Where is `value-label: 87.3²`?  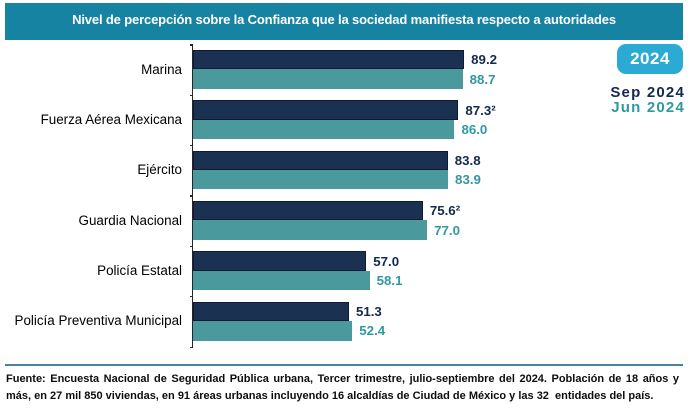
value-label: 87.3² is located at coordinates (480, 110).